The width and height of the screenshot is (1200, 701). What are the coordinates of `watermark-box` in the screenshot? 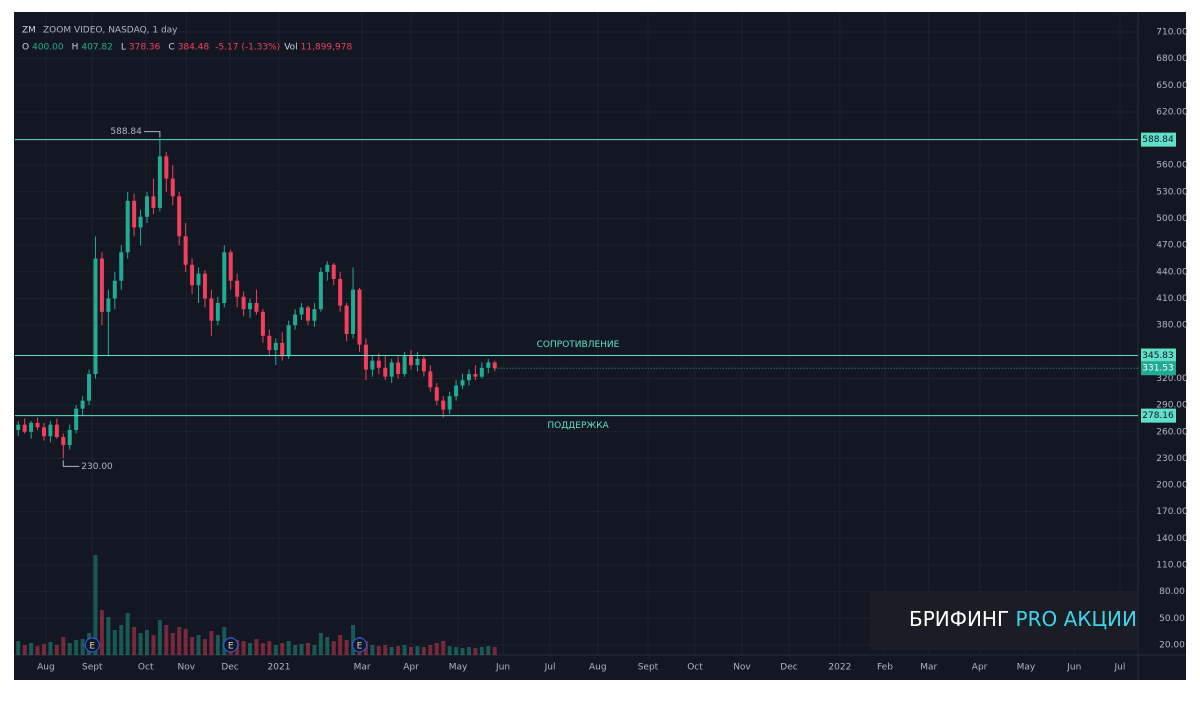 It's located at (1004, 621).